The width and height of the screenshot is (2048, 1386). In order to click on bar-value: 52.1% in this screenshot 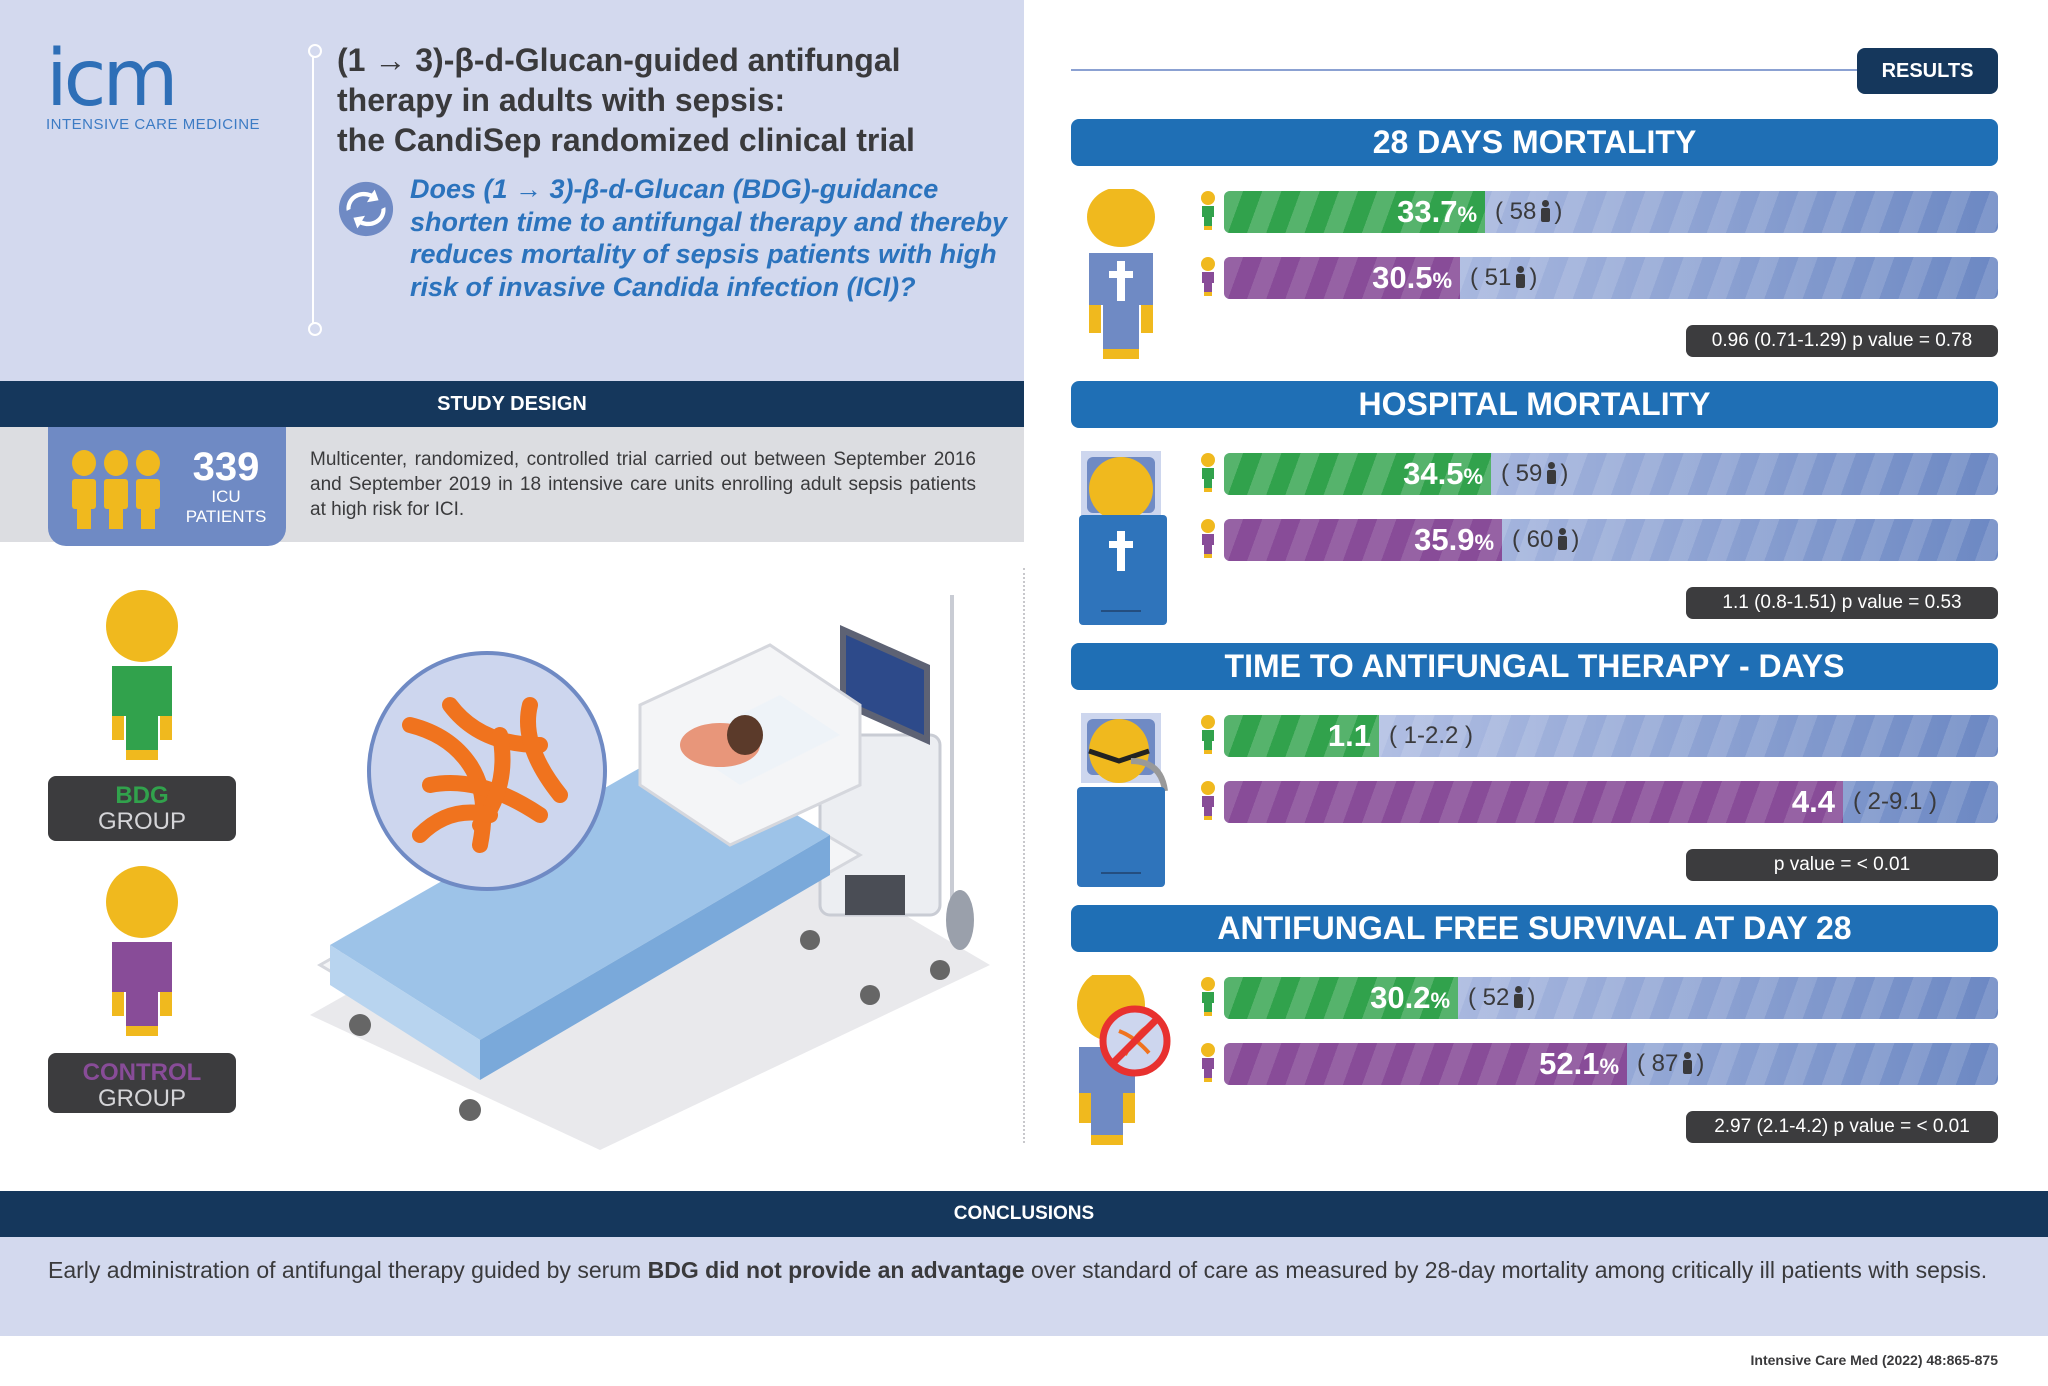, I will do `click(1579, 1064)`.